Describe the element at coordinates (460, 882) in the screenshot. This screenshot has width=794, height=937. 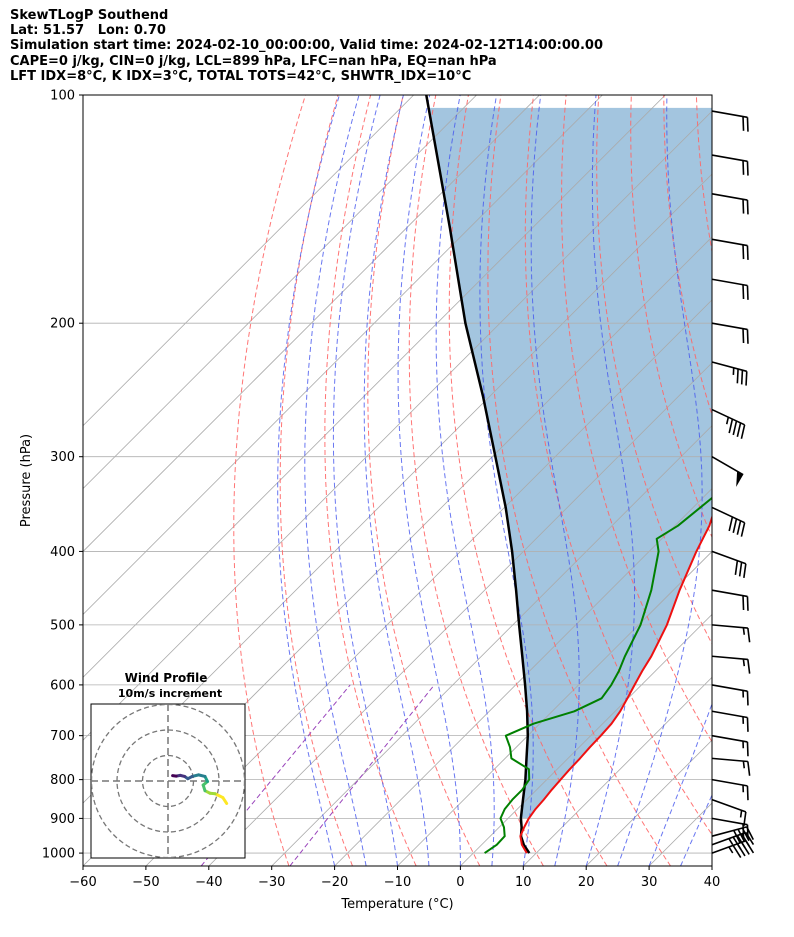
I see `x-tick-label: 0` at that location.